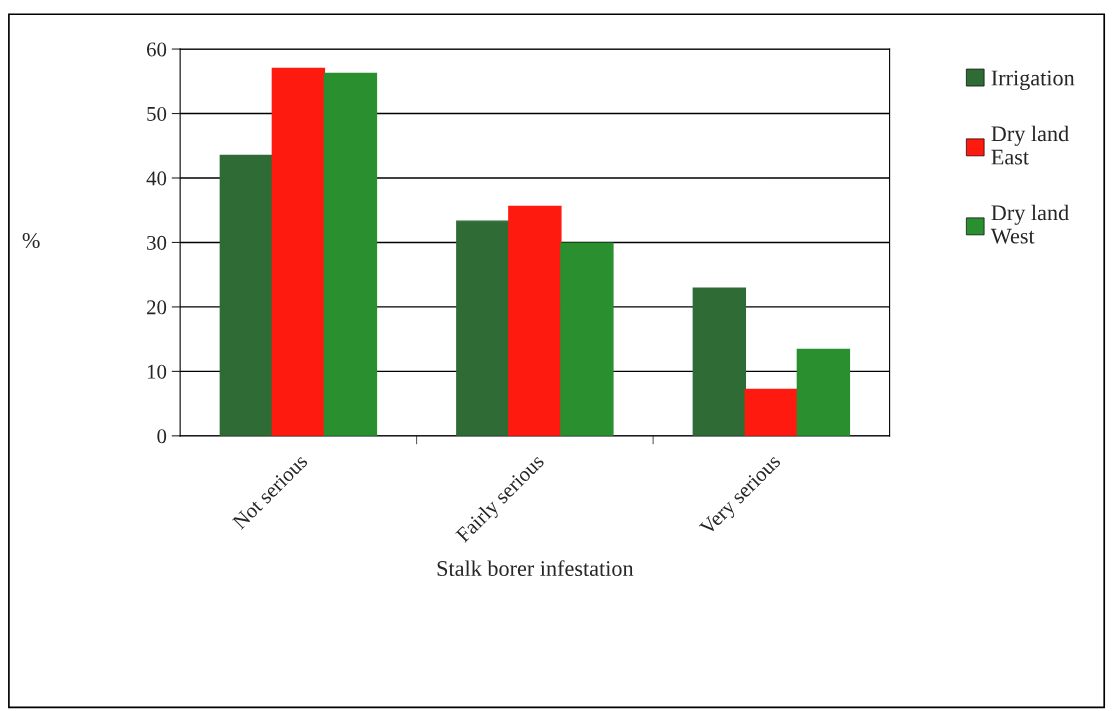 Image resolution: width=1112 pixels, height=711 pixels. I want to click on y-tick-label: 10, so click(157, 371).